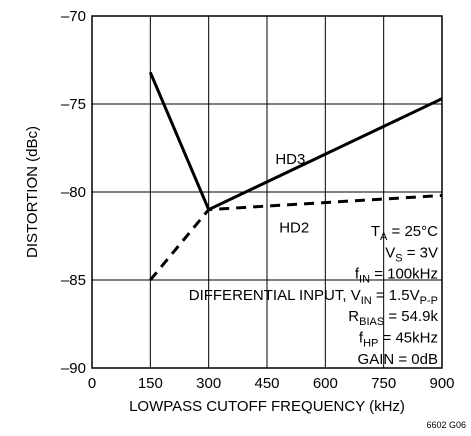  What do you see at coordinates (208, 383) in the screenshot?
I see `x-tick-label: 300` at bounding box center [208, 383].